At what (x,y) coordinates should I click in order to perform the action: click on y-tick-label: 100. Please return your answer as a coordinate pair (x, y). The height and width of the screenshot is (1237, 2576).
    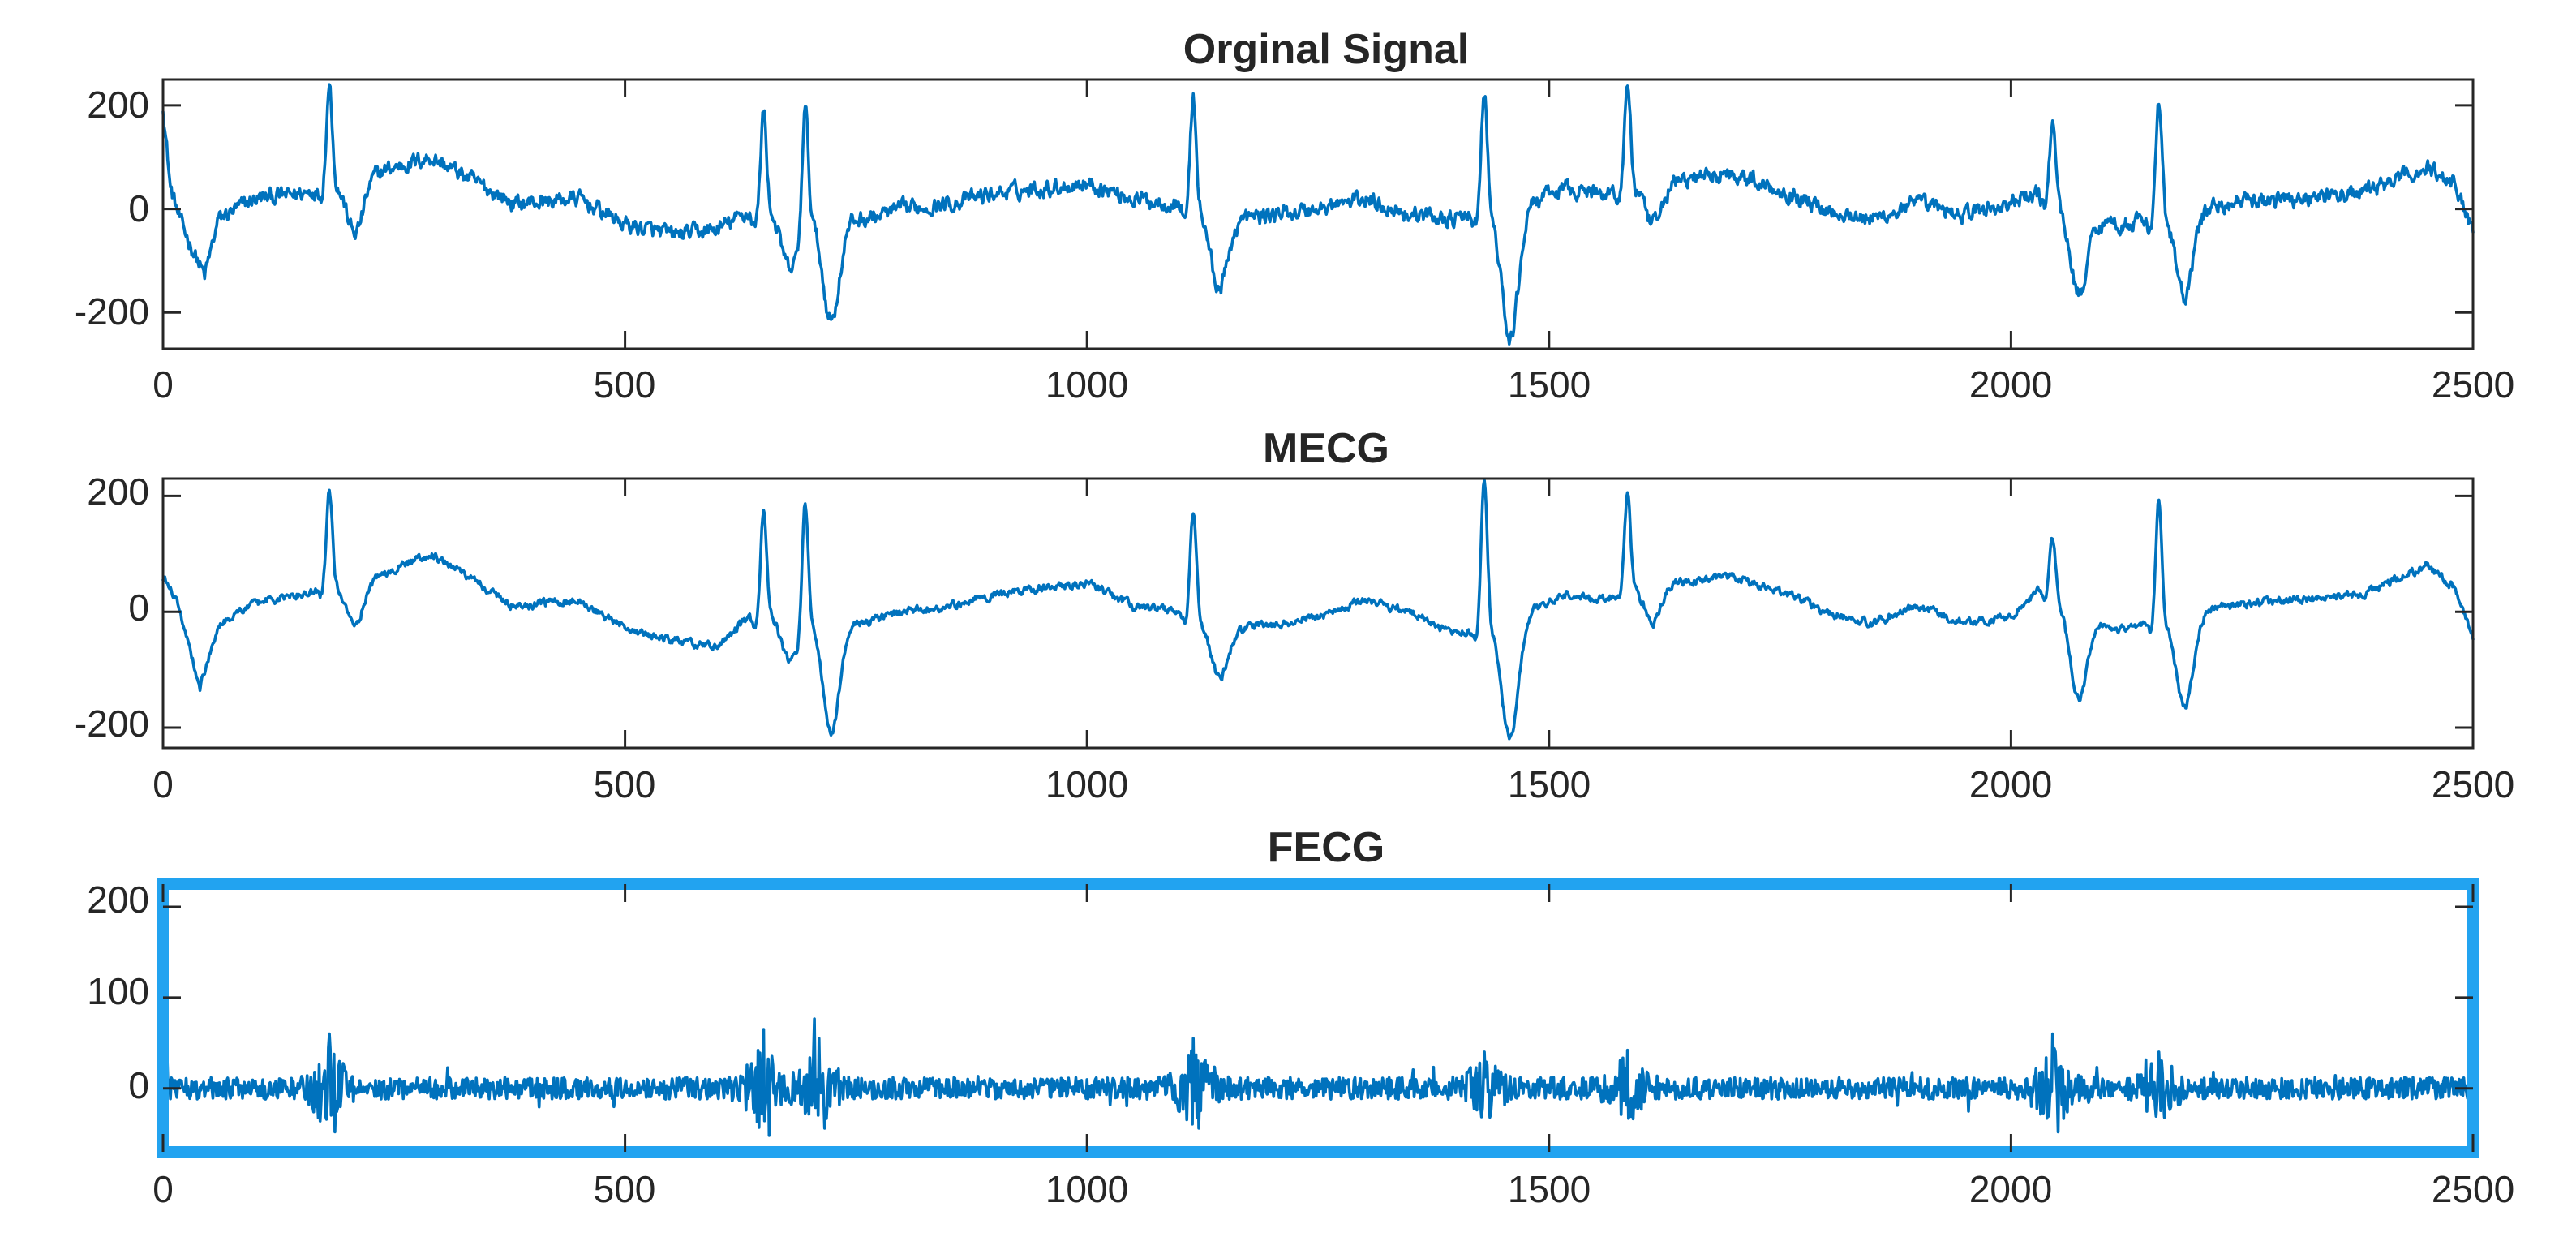
    Looking at the image, I should click on (118, 991).